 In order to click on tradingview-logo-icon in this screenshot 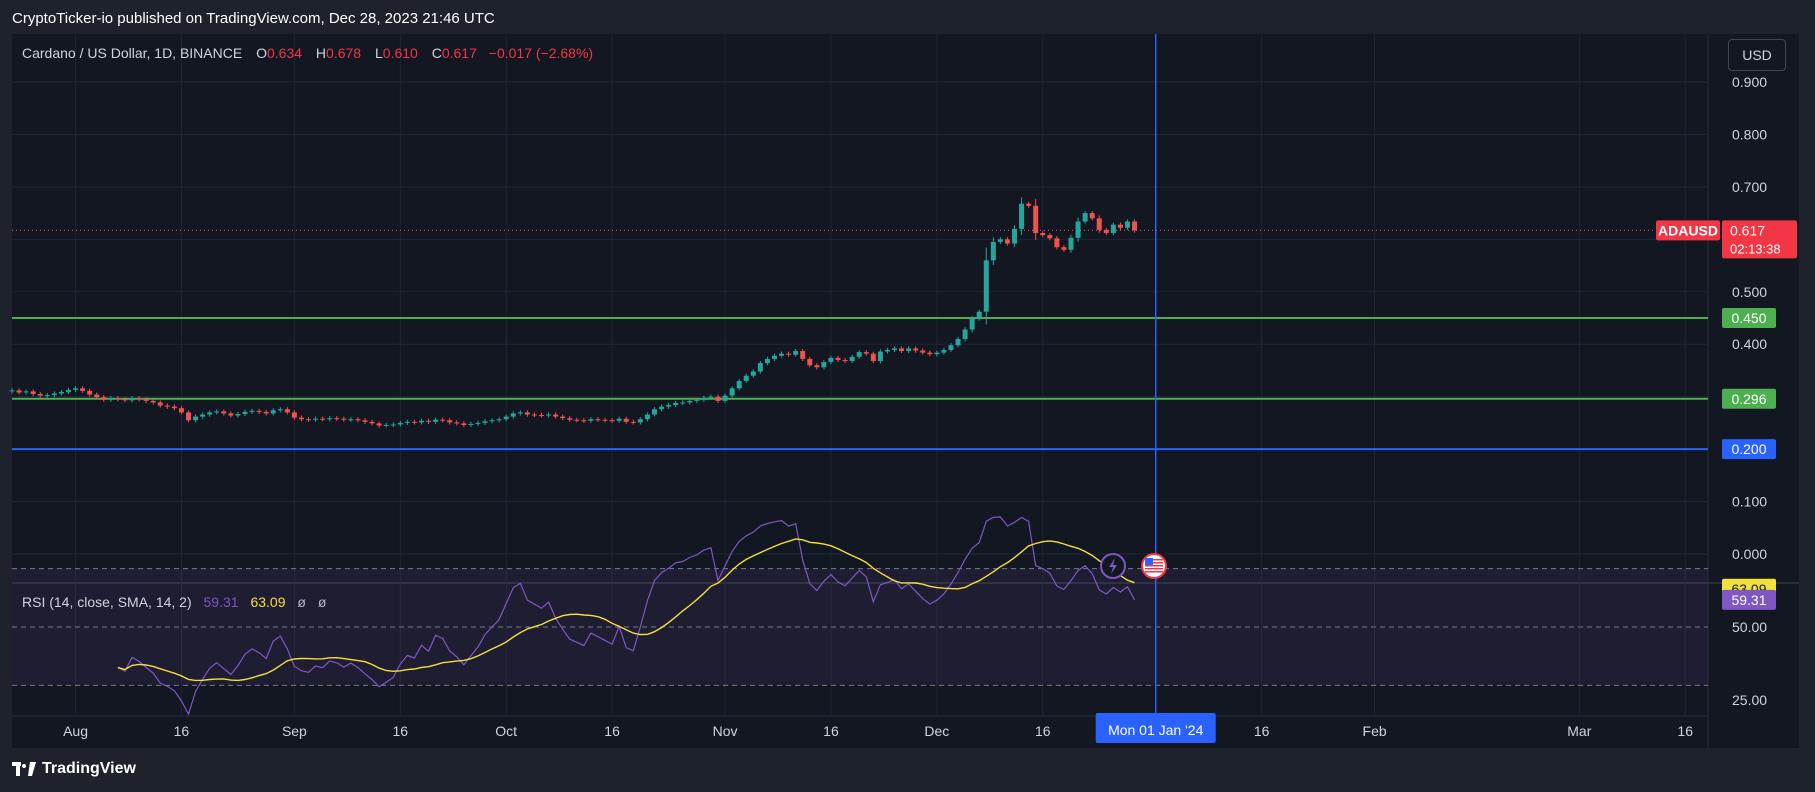, I will do `click(24, 769)`.